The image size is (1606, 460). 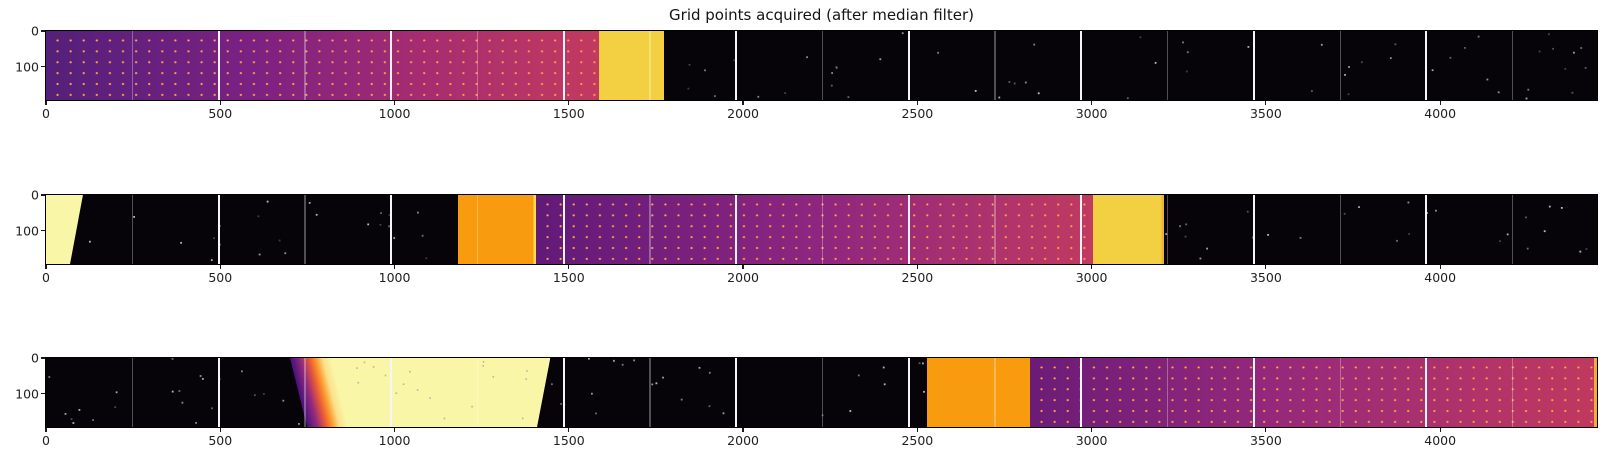 What do you see at coordinates (420, 392) in the screenshot?
I see `segment-ramp_block` at bounding box center [420, 392].